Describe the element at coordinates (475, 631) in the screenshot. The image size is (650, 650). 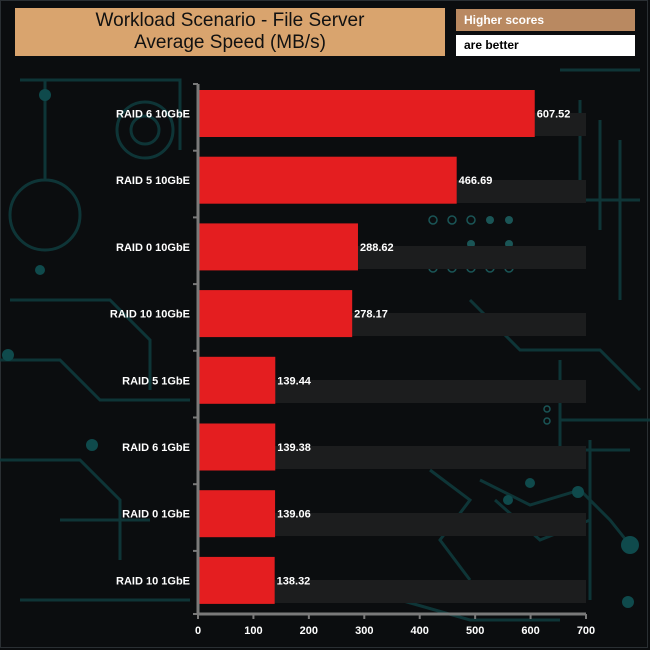
I see `x-tick-label-5: 500` at that location.